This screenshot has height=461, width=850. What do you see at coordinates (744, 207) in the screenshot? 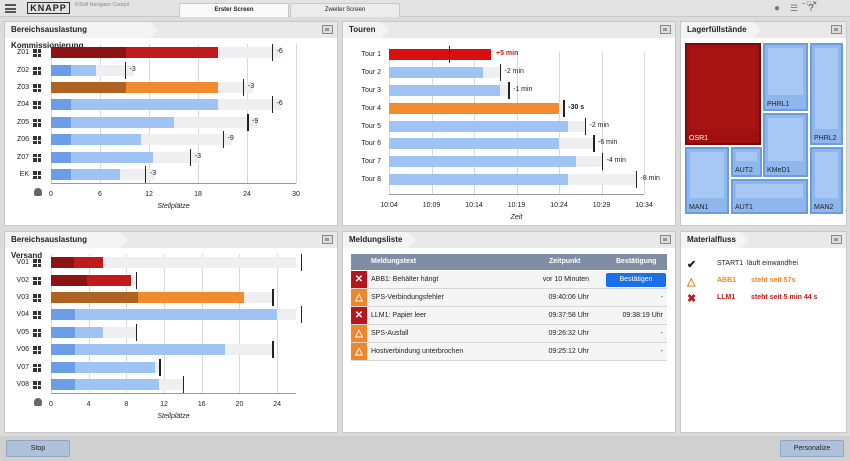
I see `treemap-label: AUT1` at bounding box center [744, 207].